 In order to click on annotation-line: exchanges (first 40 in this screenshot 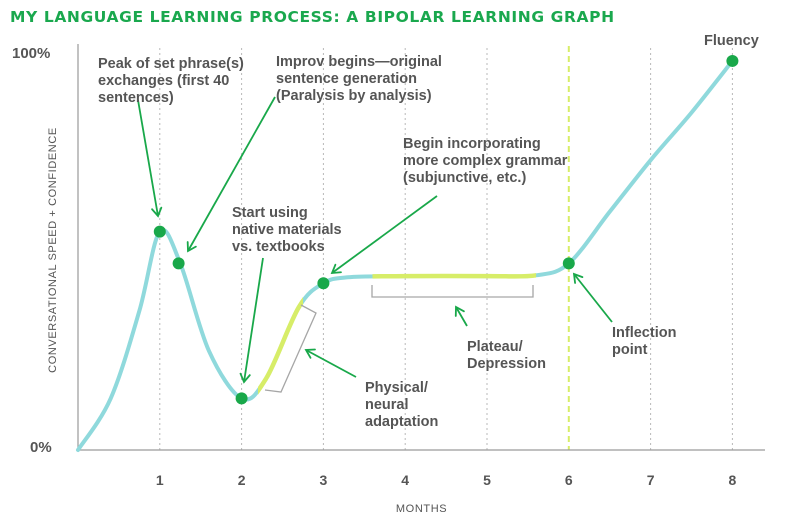, I will do `click(163, 81)`.